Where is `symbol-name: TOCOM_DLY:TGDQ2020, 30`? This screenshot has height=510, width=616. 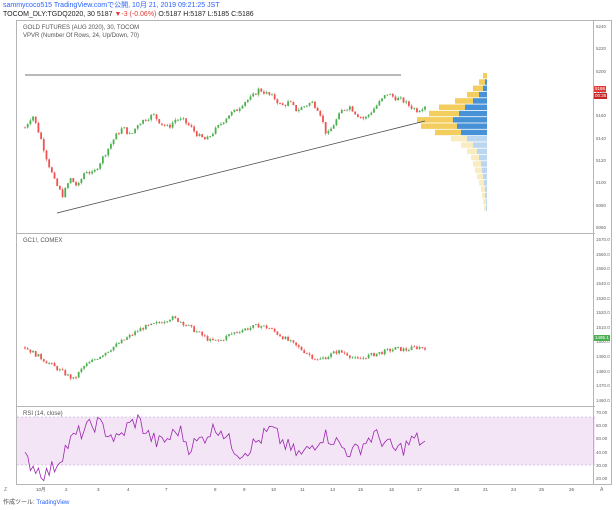 symbol-name: TOCOM_DLY:TGDQ2020, 30 is located at coordinates (49, 14).